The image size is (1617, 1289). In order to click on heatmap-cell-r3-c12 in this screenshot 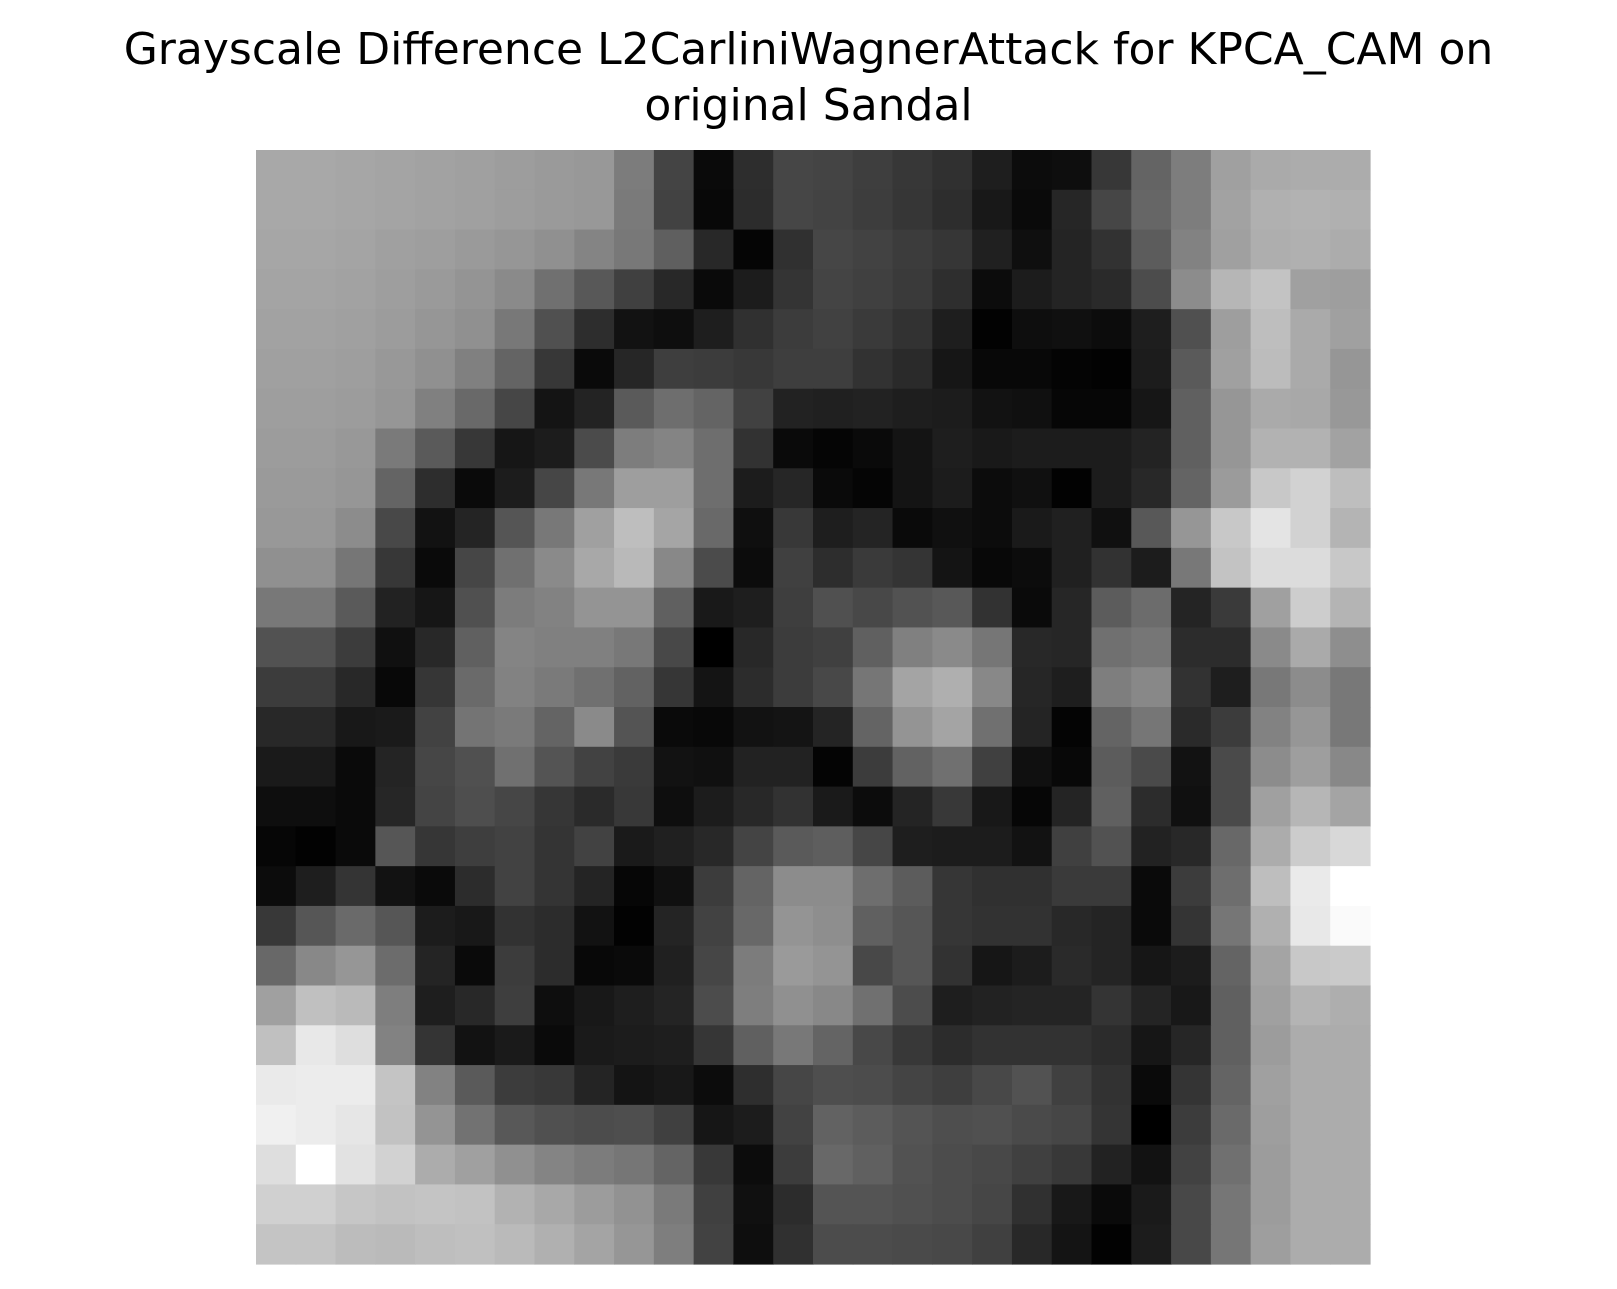, I will do `click(753, 289)`.